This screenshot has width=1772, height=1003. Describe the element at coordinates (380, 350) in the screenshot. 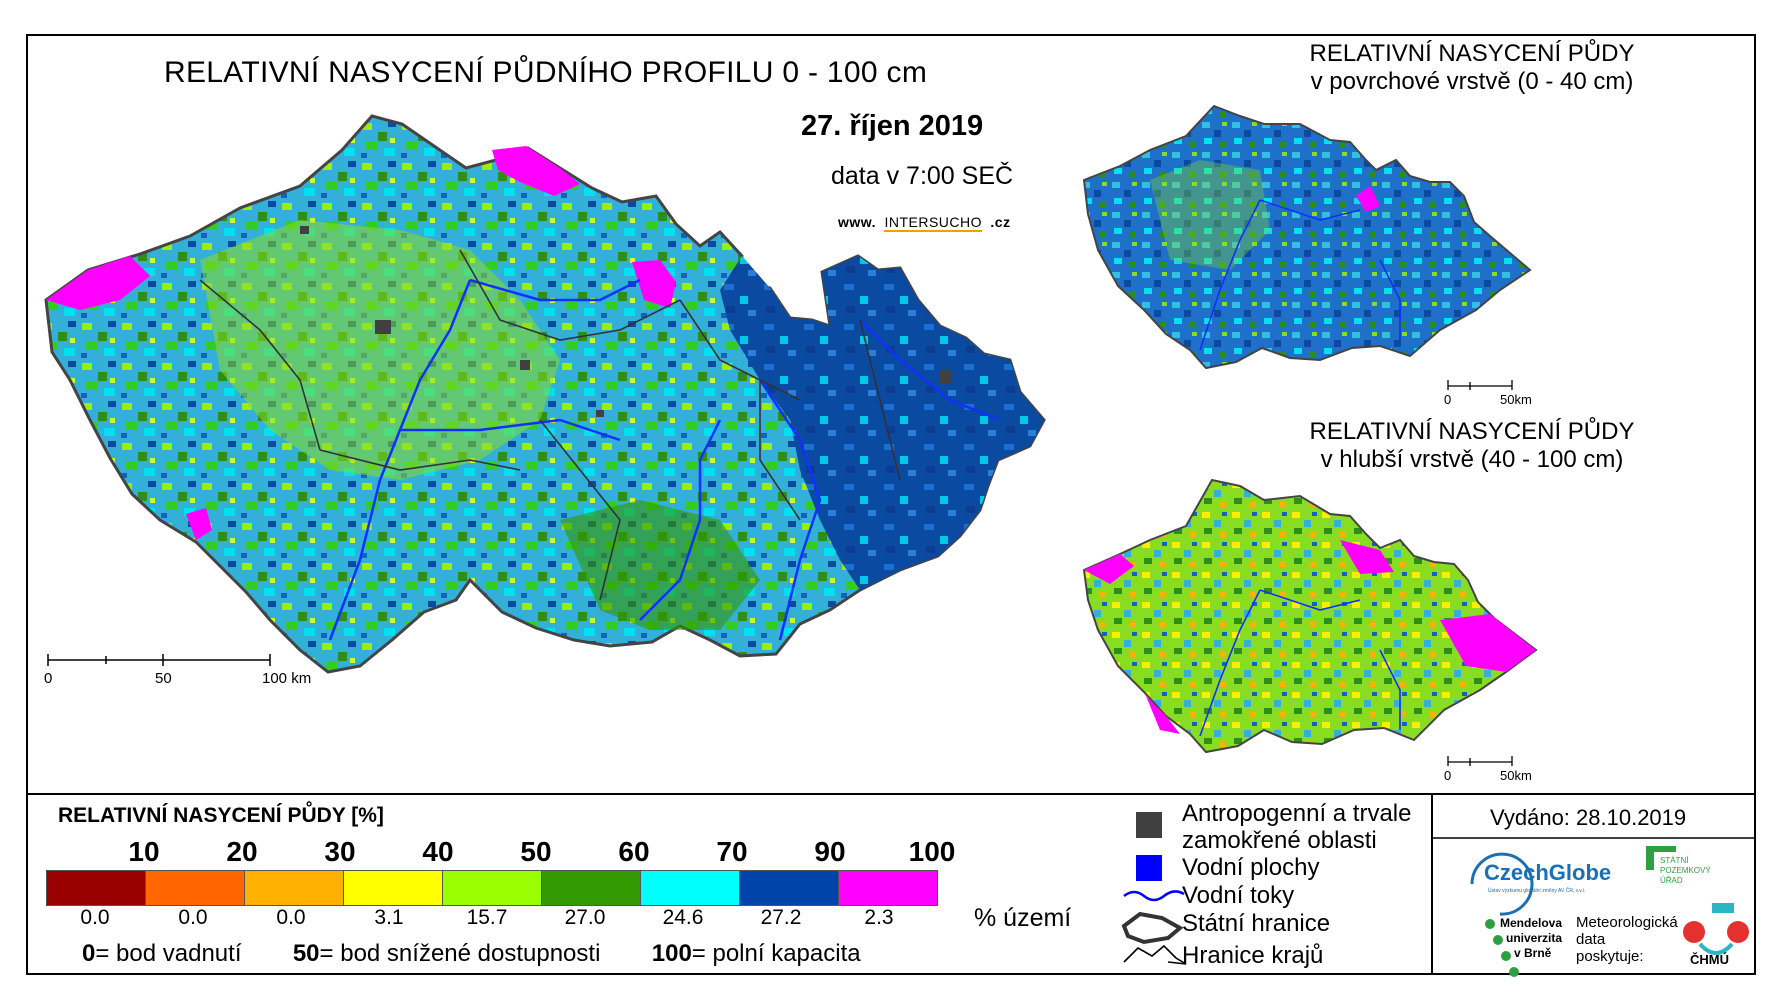

I see `main-map-central-green-zone` at that location.